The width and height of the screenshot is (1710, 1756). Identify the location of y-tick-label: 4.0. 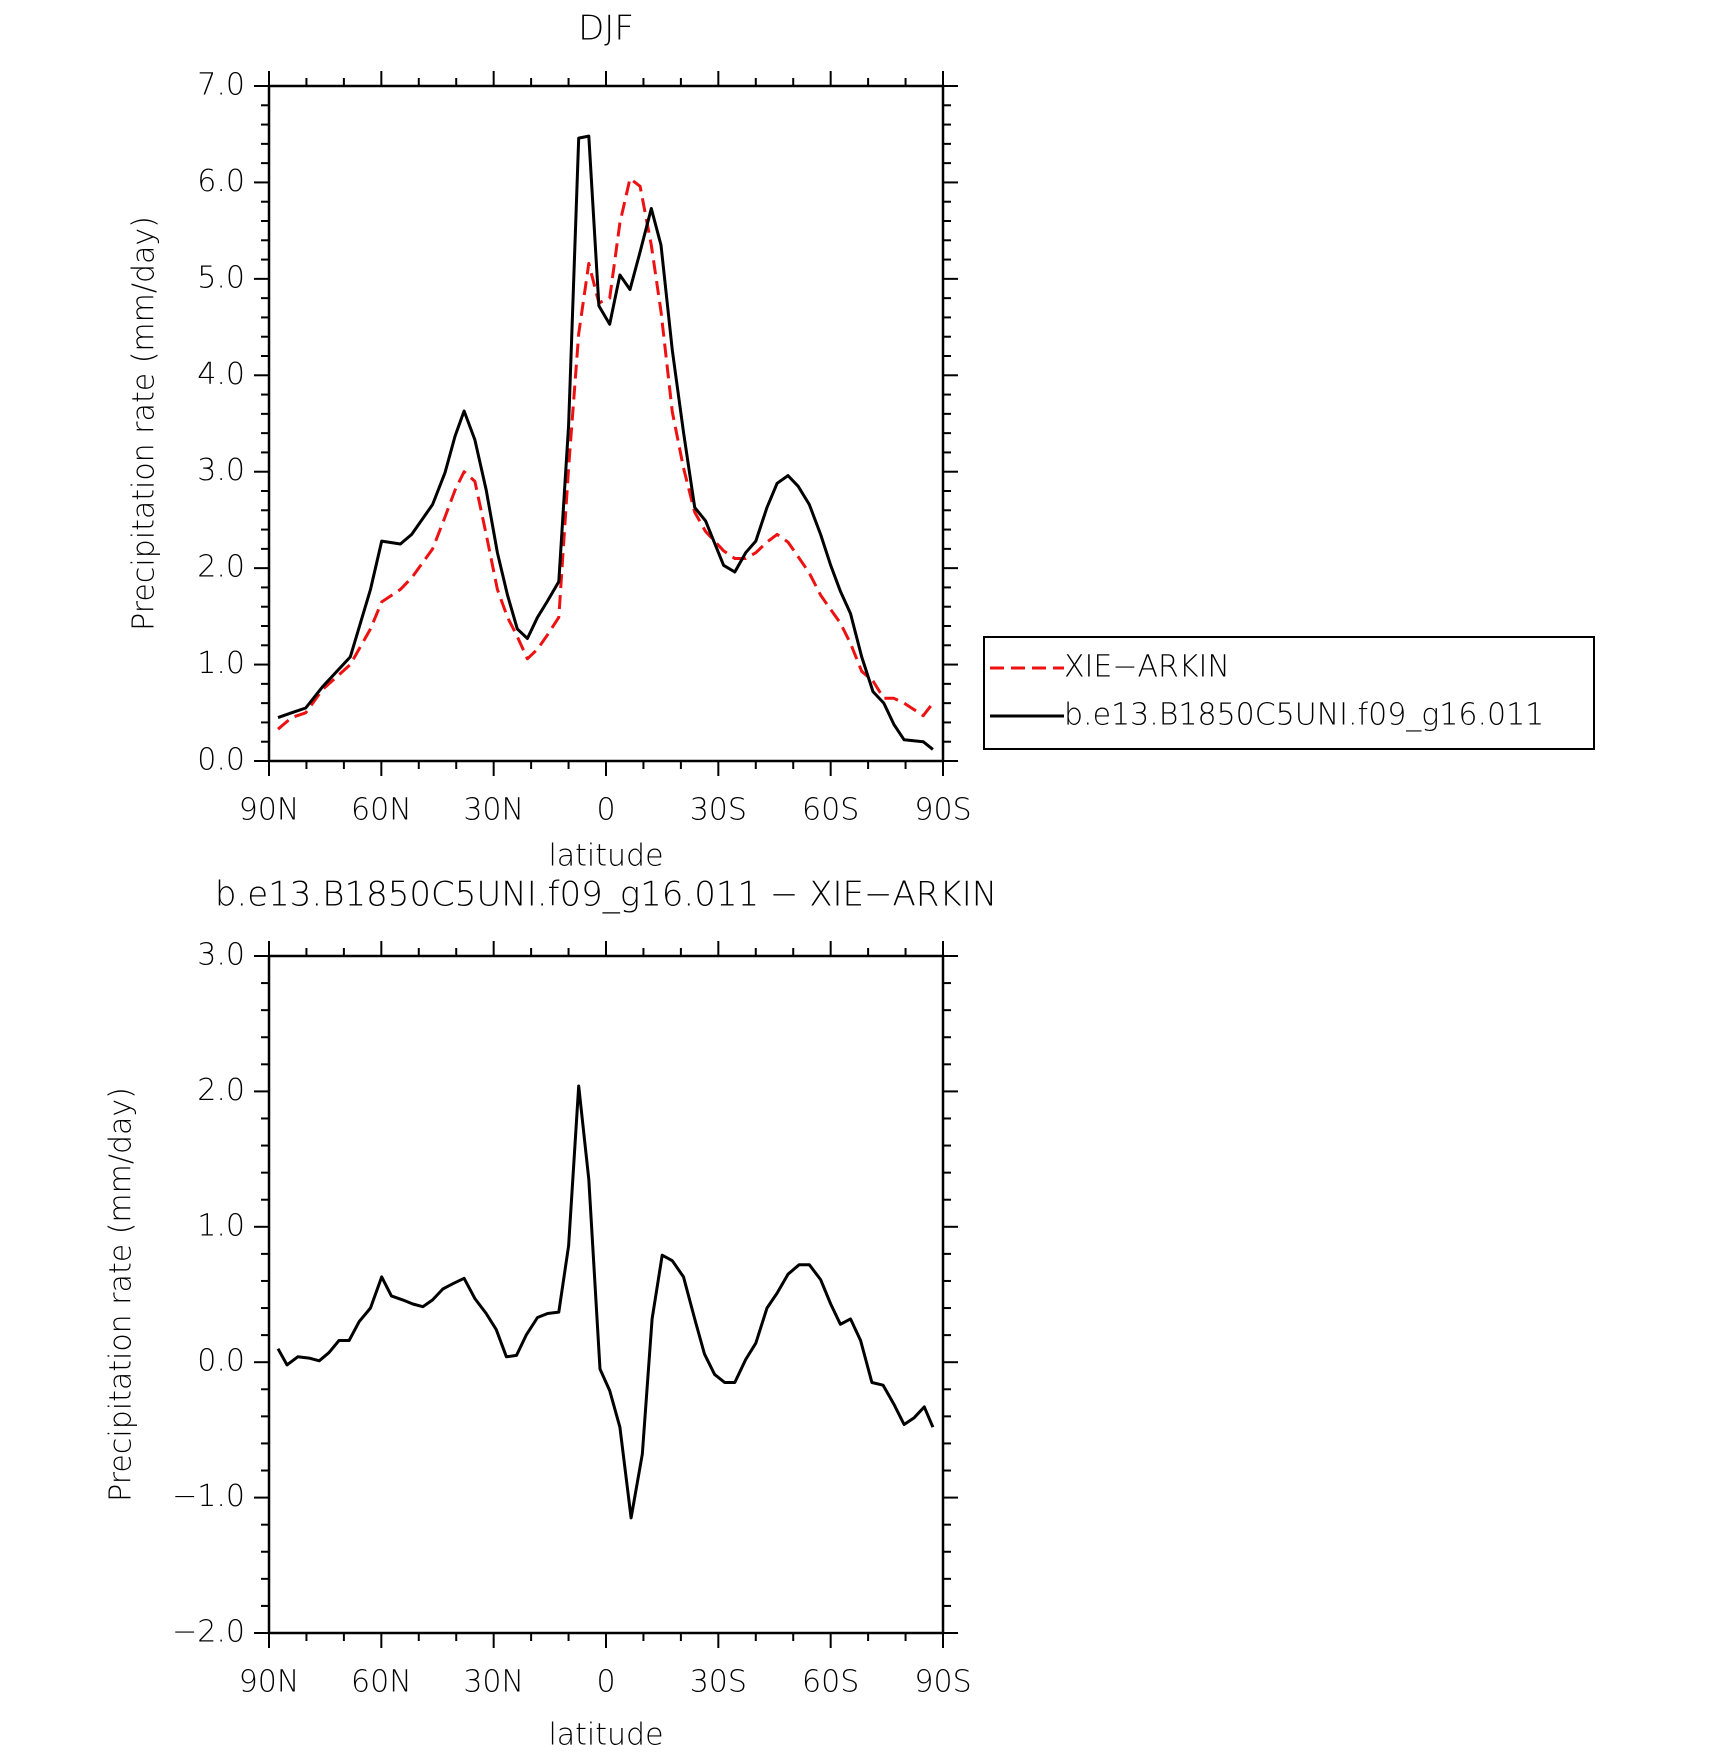
(221, 374).